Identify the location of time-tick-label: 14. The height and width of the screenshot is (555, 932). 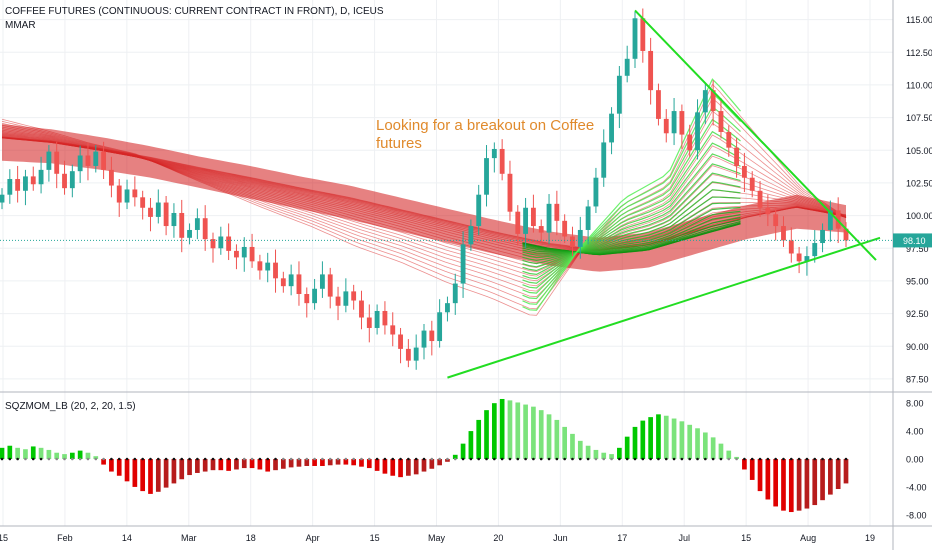
(127, 538).